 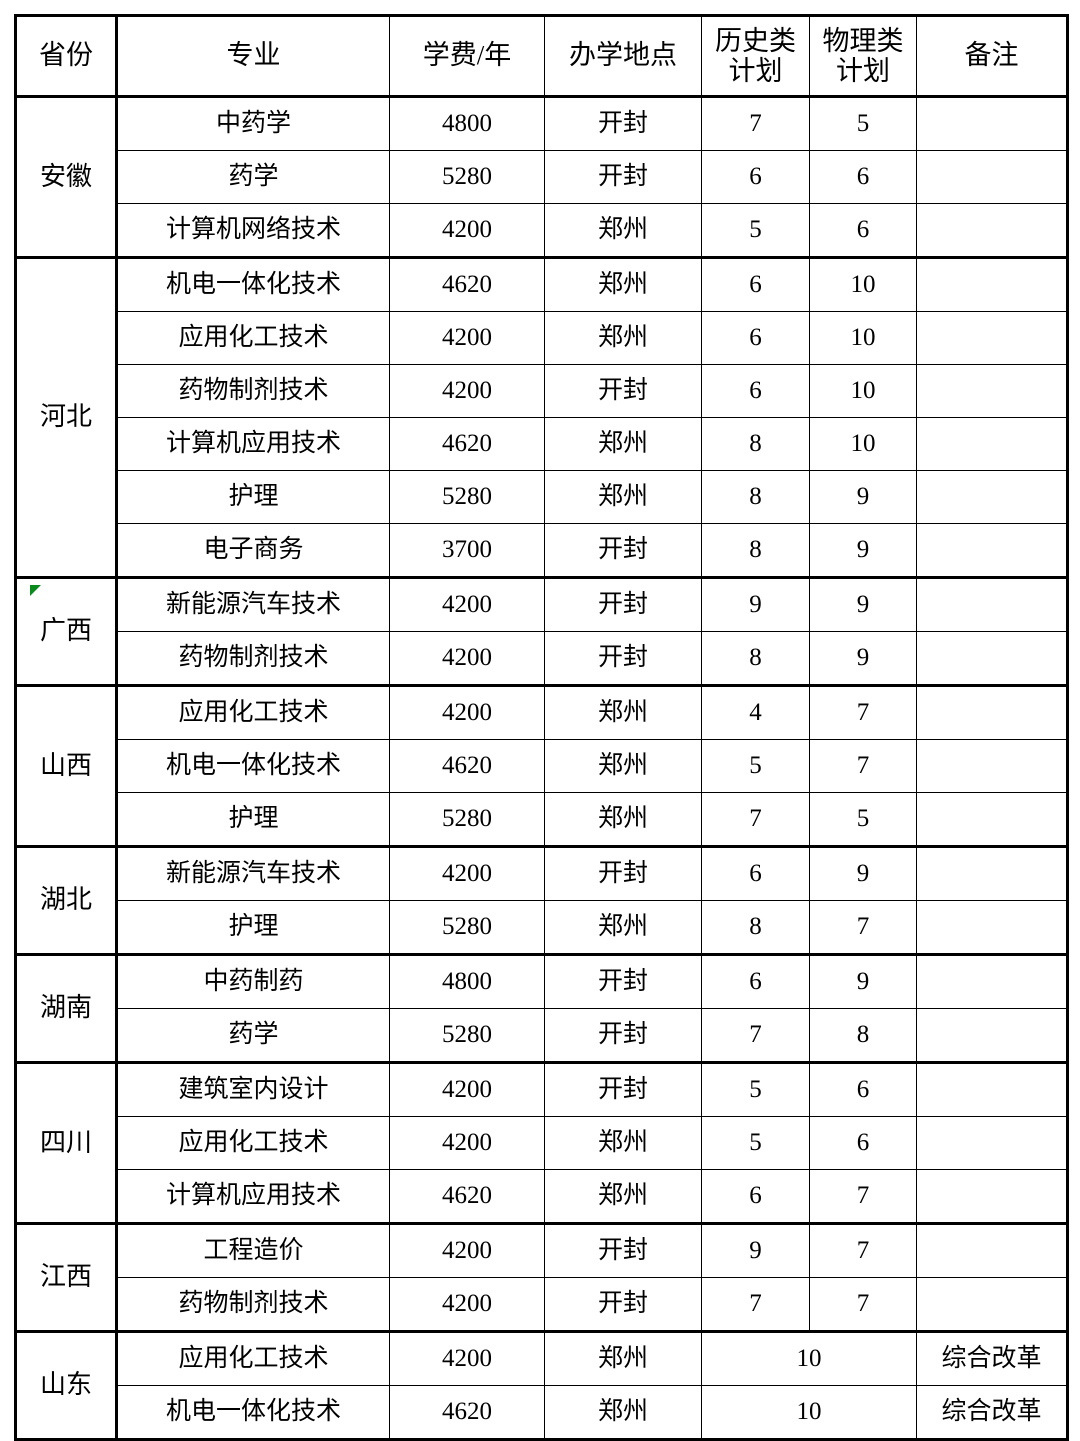 I want to click on table-row: 山东 应用化工技术 4200 郑州 10 综合改革, so click(x=541, y=1385).